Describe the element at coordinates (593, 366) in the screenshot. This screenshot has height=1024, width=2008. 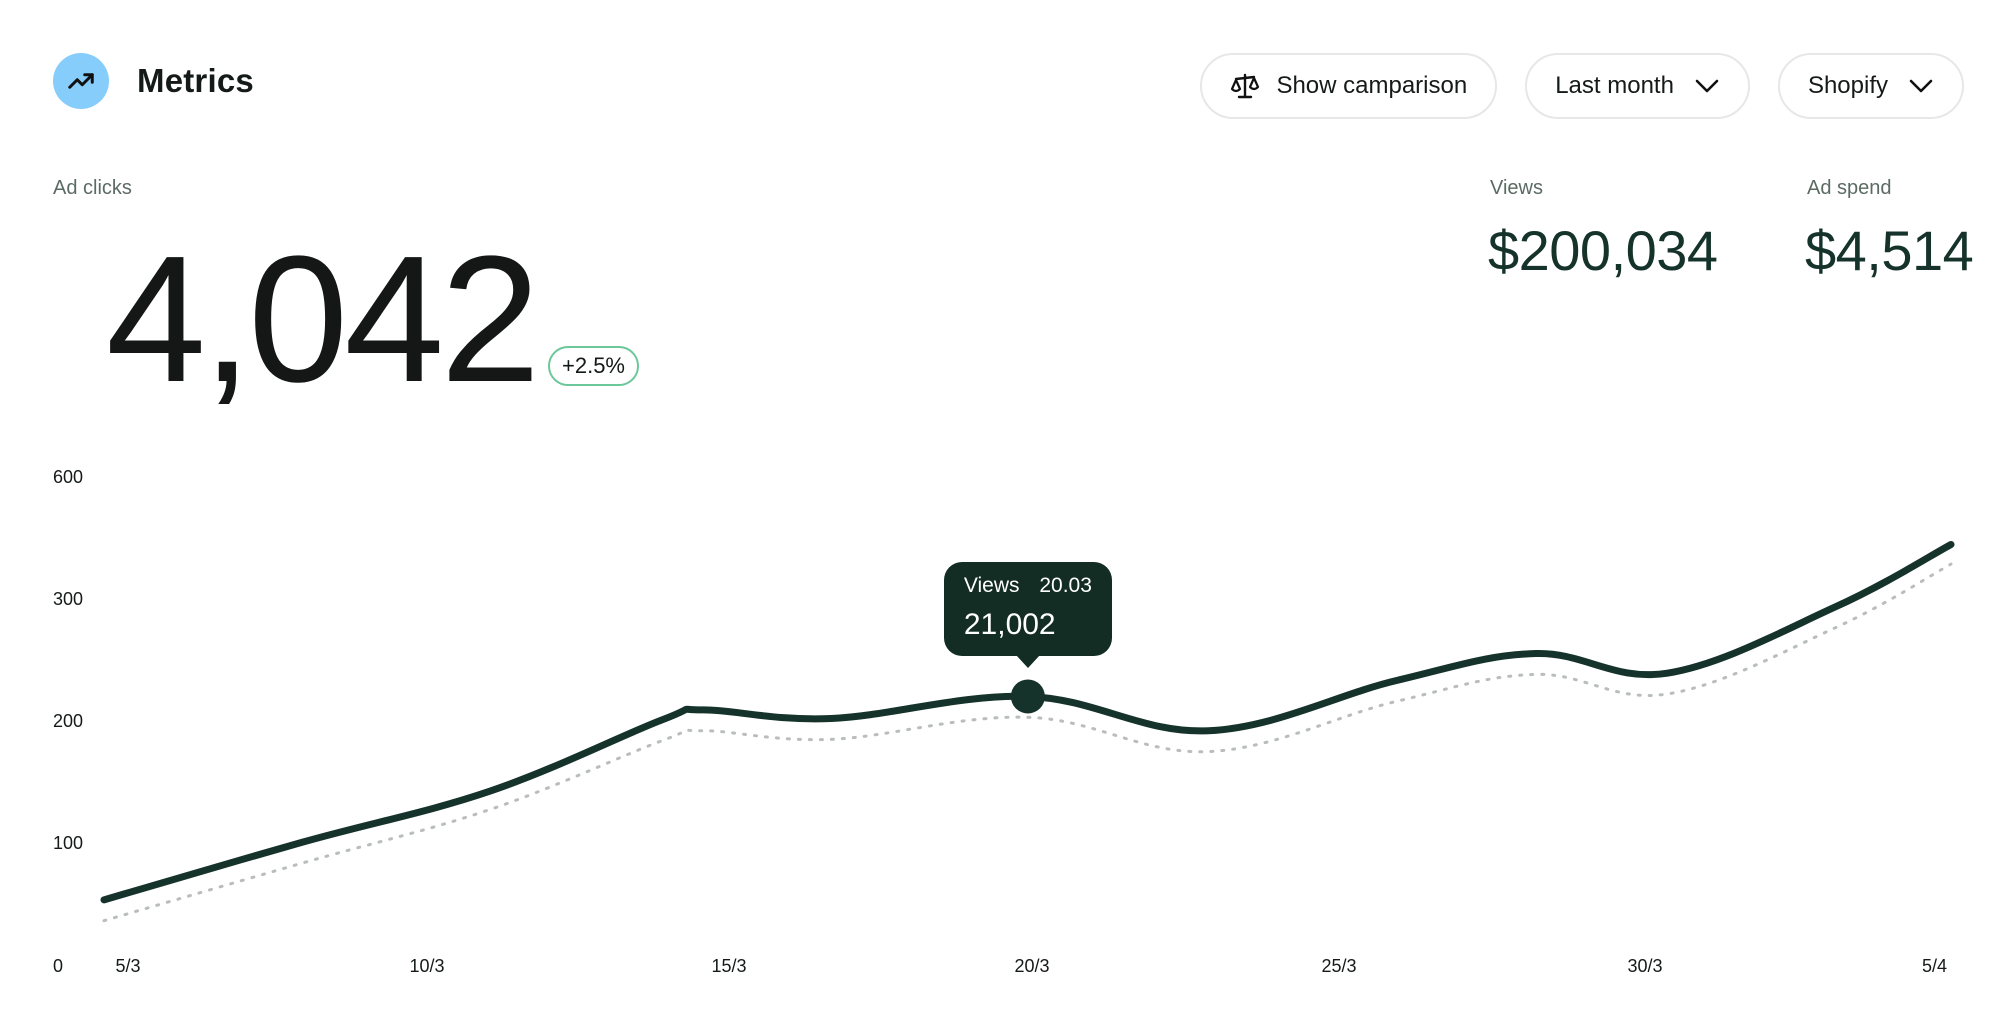
I see `change-badge: +2.5%` at that location.